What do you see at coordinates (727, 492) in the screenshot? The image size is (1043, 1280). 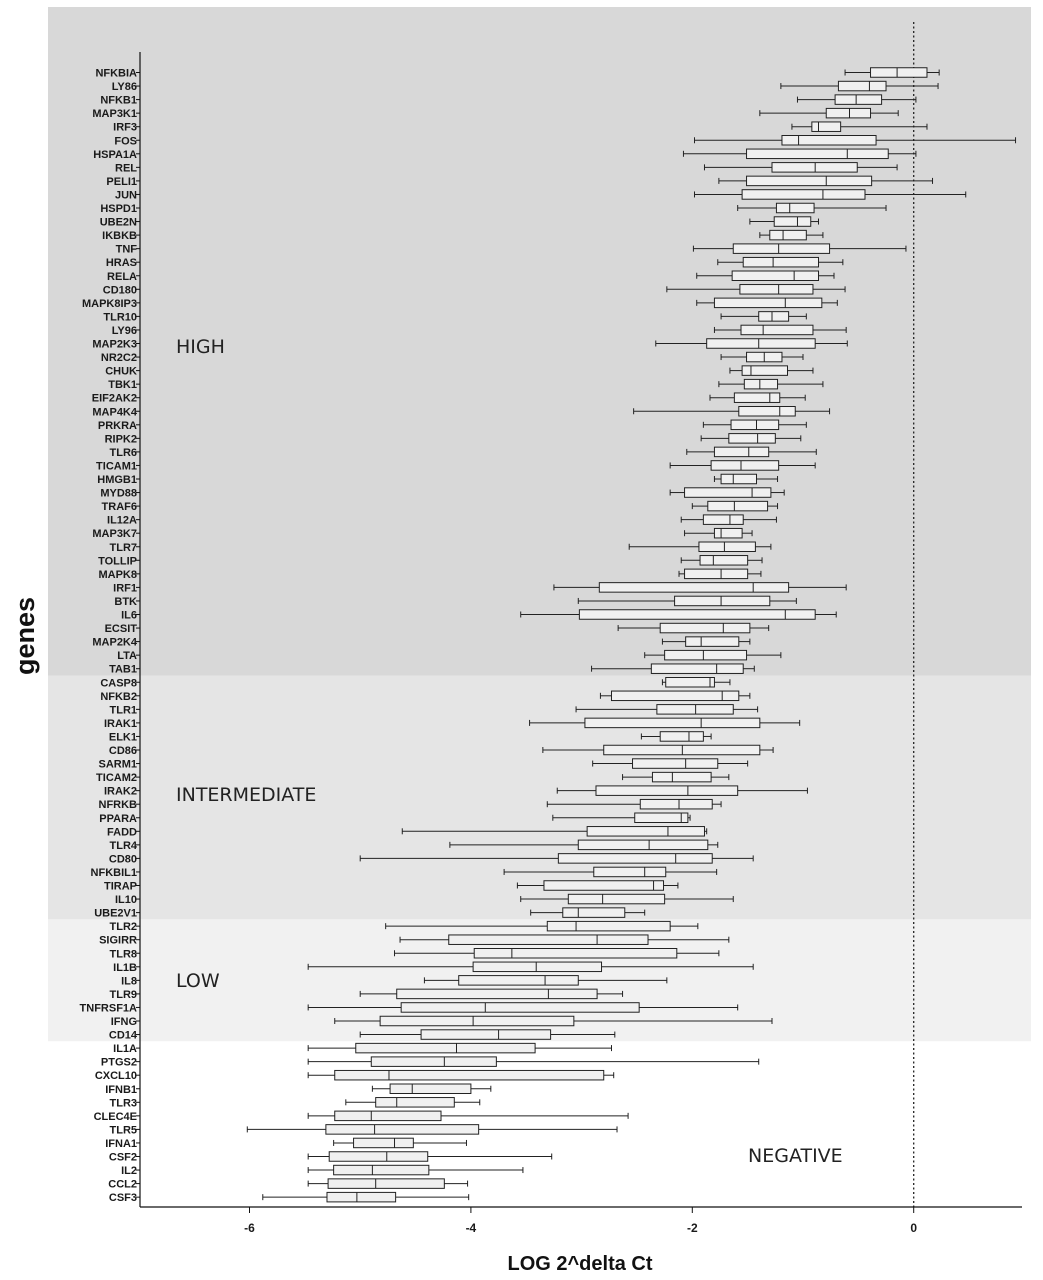 I see `box-myd88` at bounding box center [727, 492].